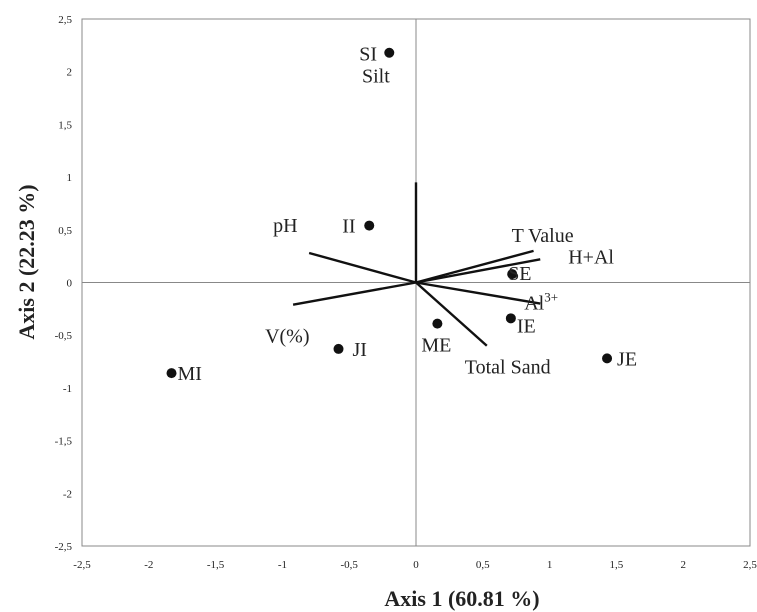 The image size is (757, 612). I want to click on y-axis-title: Axis 2 (22.23 %), so click(26, 261).